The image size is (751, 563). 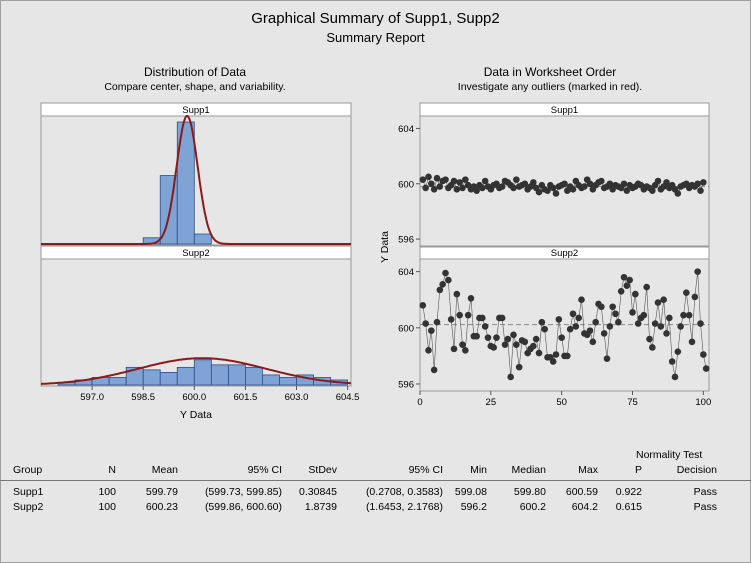 What do you see at coordinates (528, 470) in the screenshot?
I see `table-header-cell: Median` at bounding box center [528, 470].